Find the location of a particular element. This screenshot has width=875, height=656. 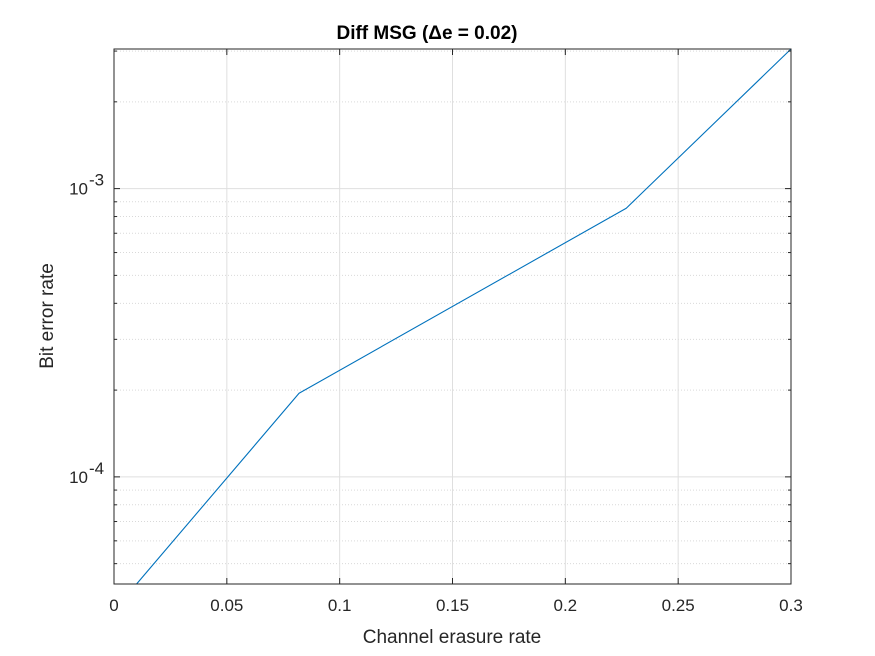

x-tick-label: 0.15 is located at coordinates (452, 605).